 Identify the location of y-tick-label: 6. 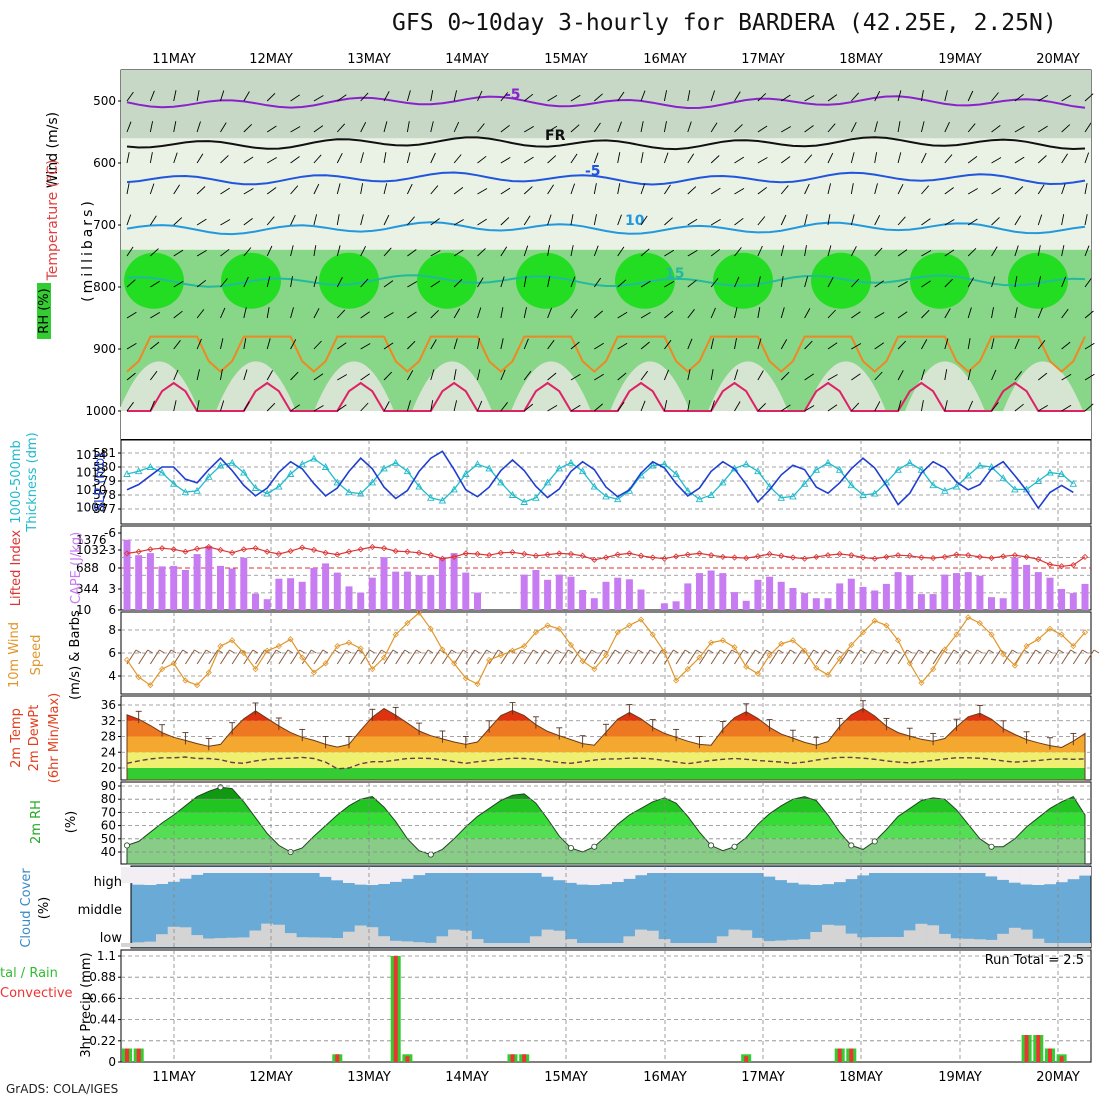
(112, 610).